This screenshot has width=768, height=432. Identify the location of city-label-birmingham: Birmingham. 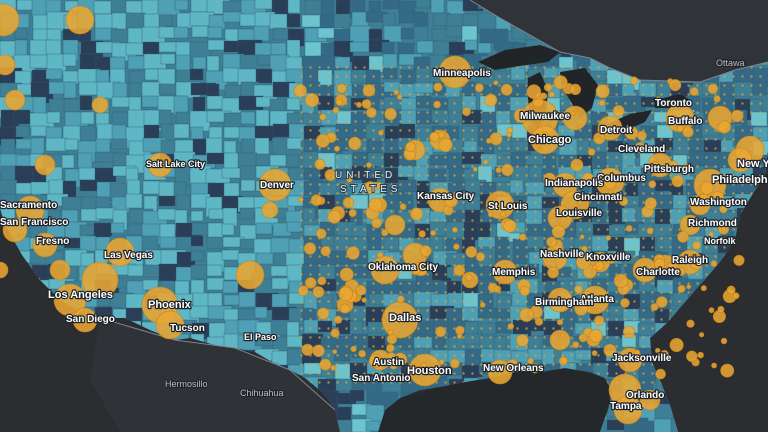
(564, 302).